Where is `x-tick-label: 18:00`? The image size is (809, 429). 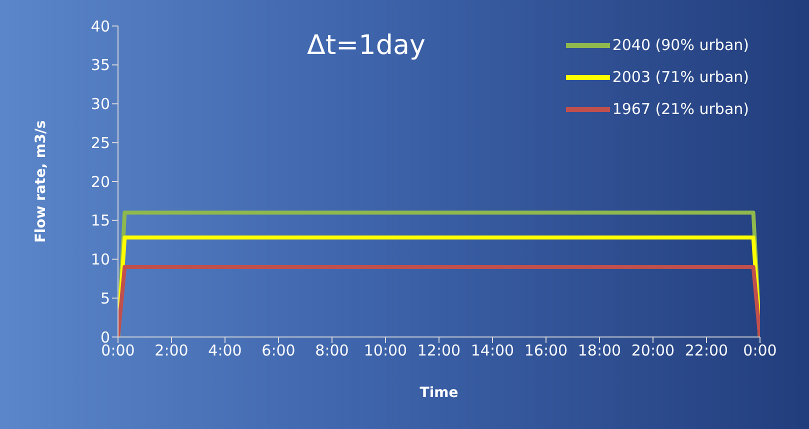
x-tick-label: 18:00 is located at coordinates (600, 351).